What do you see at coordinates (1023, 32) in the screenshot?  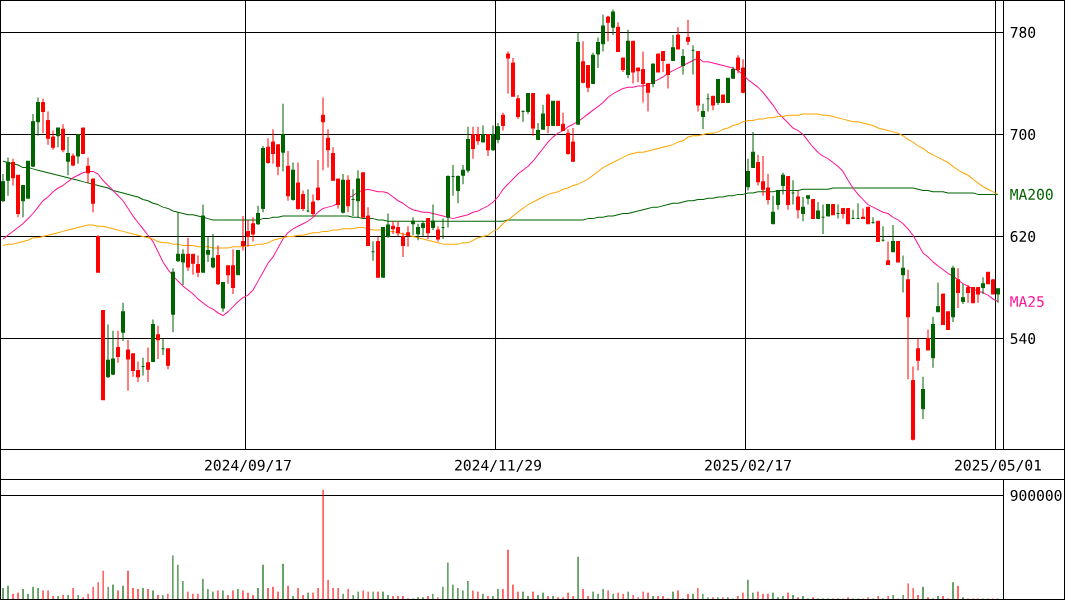 I see `y-tick-label: 780` at bounding box center [1023, 32].